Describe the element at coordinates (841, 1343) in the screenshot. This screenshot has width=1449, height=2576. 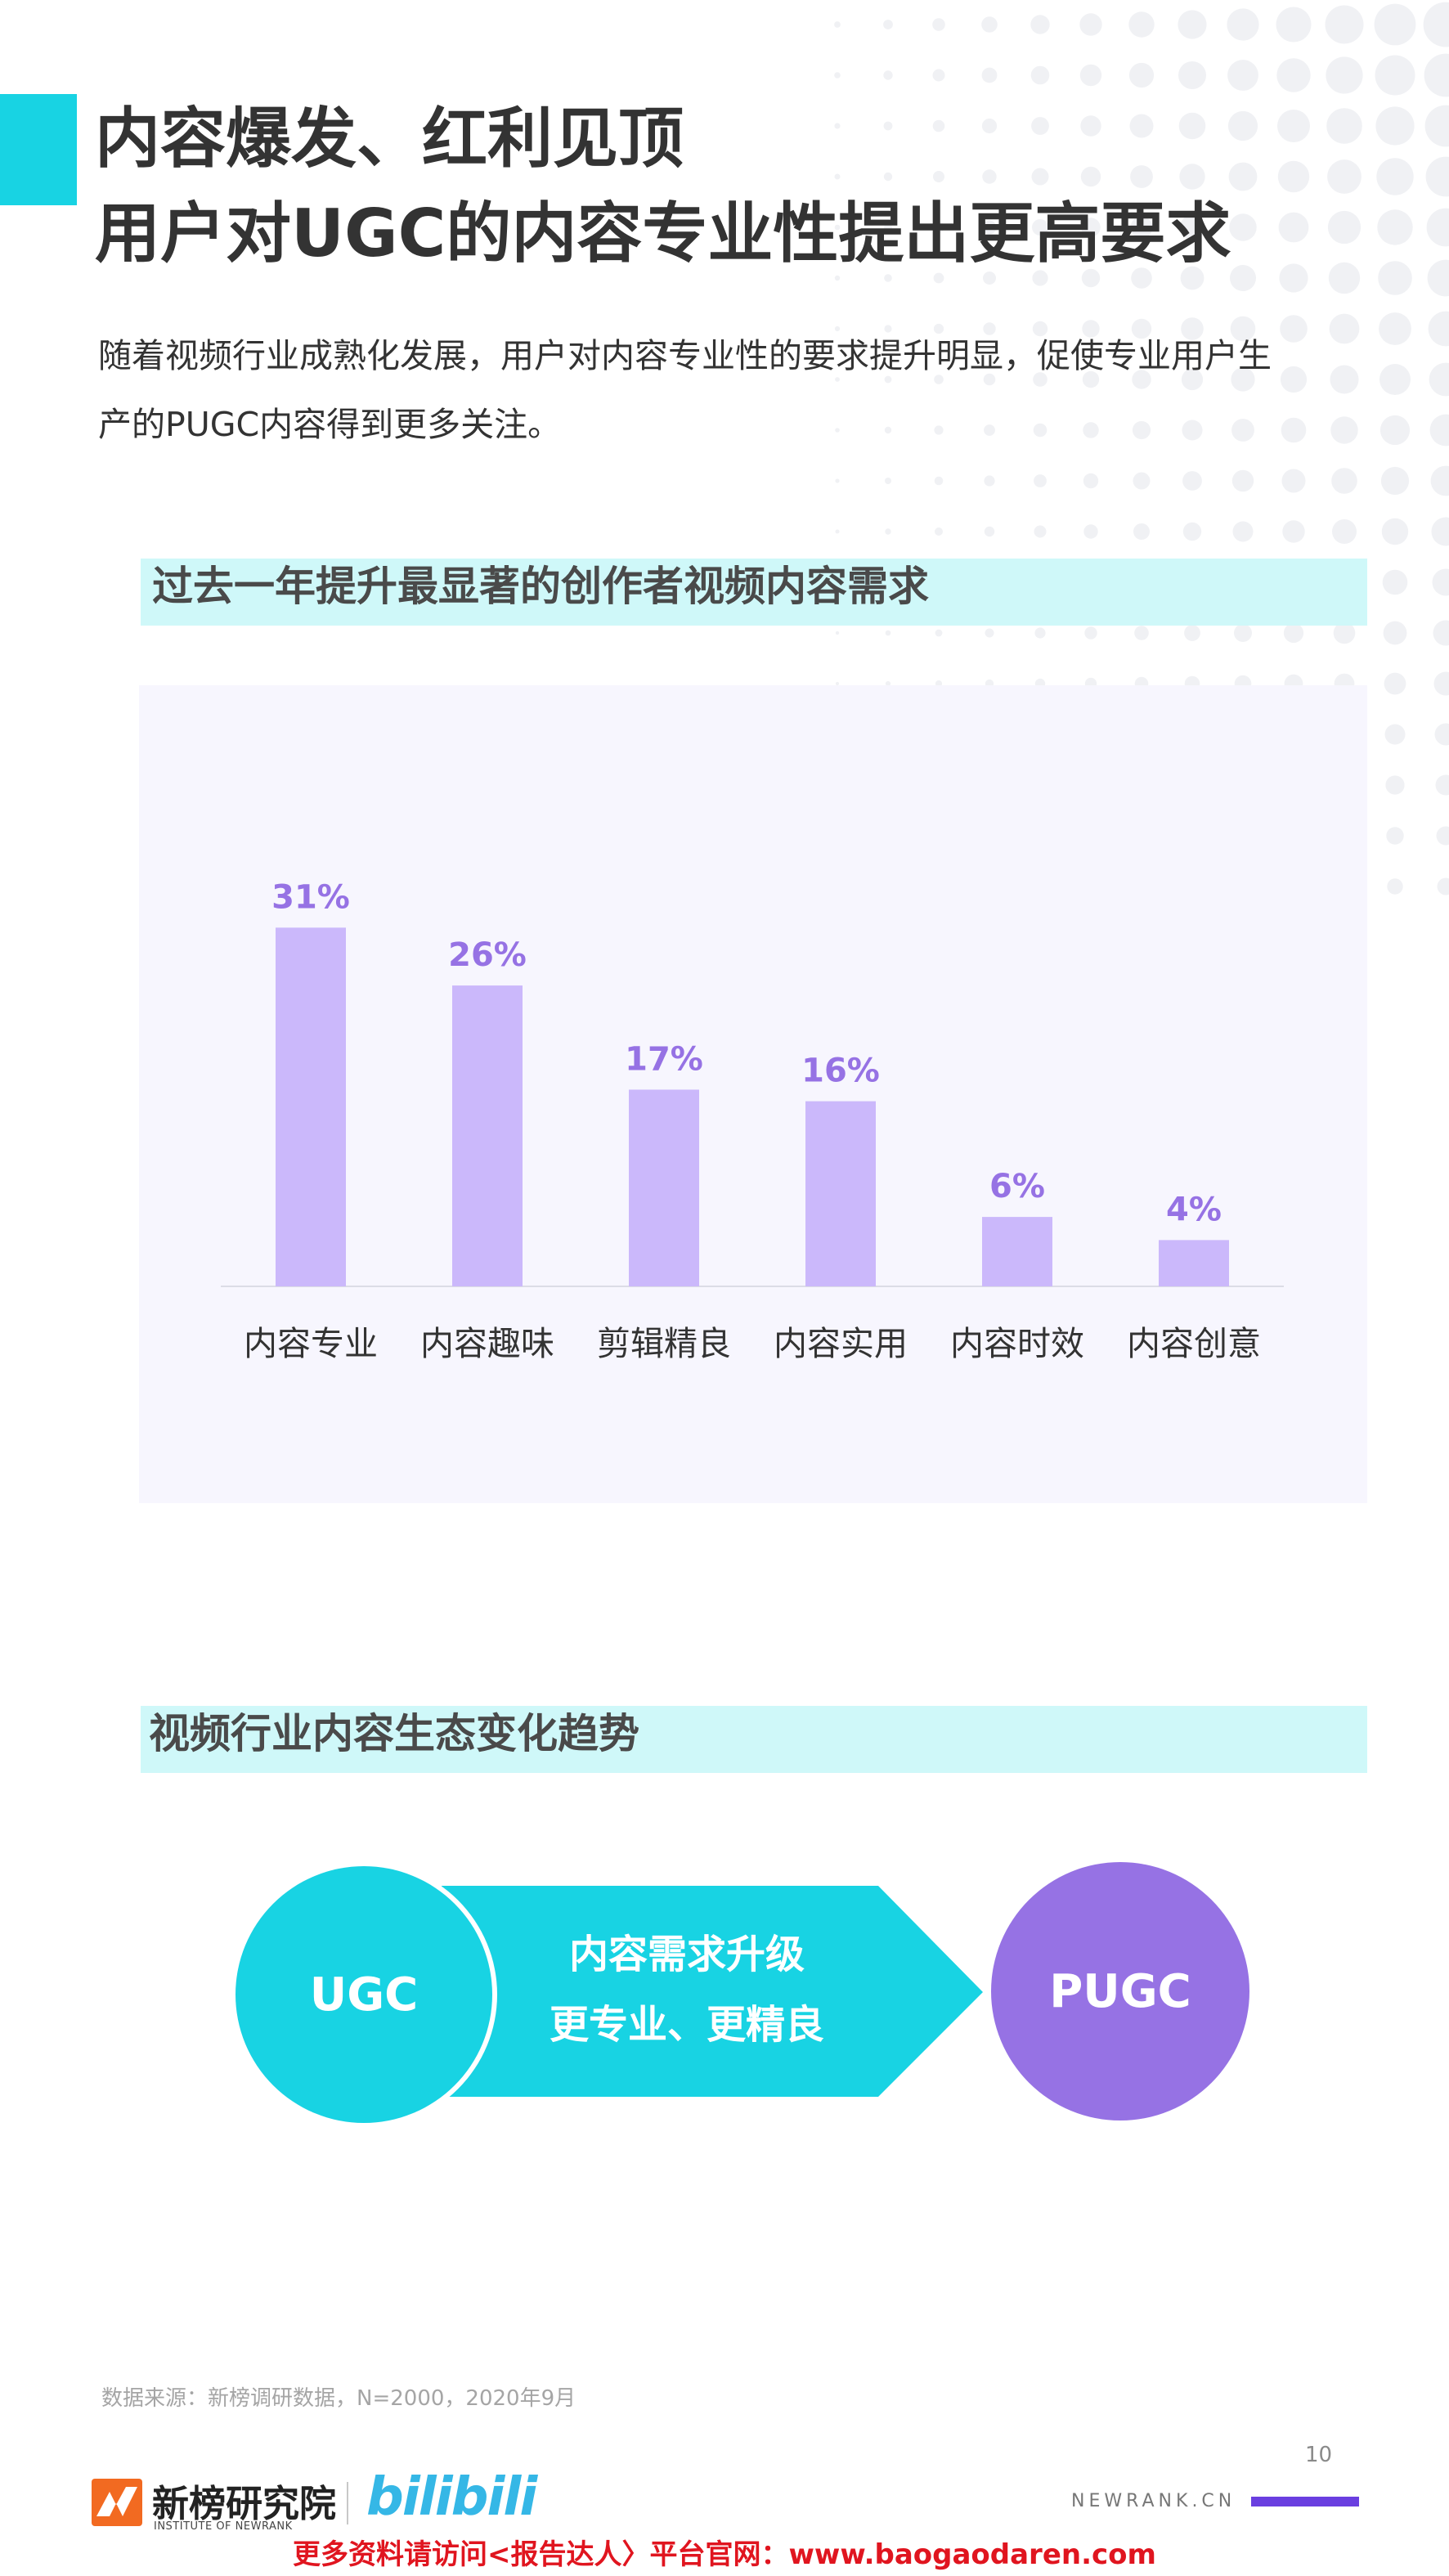
I see `category-label: 内容实用` at that location.